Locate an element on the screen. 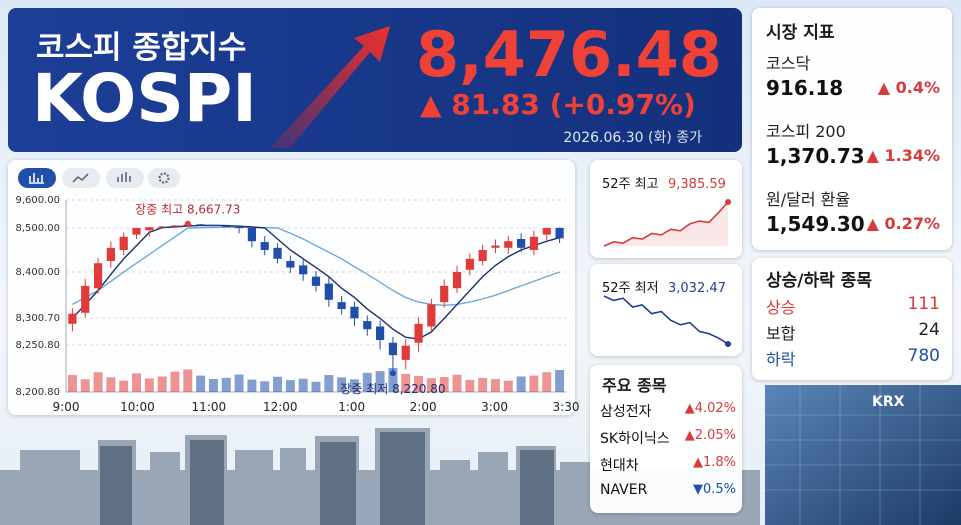  building-grid is located at coordinates (863, 455).